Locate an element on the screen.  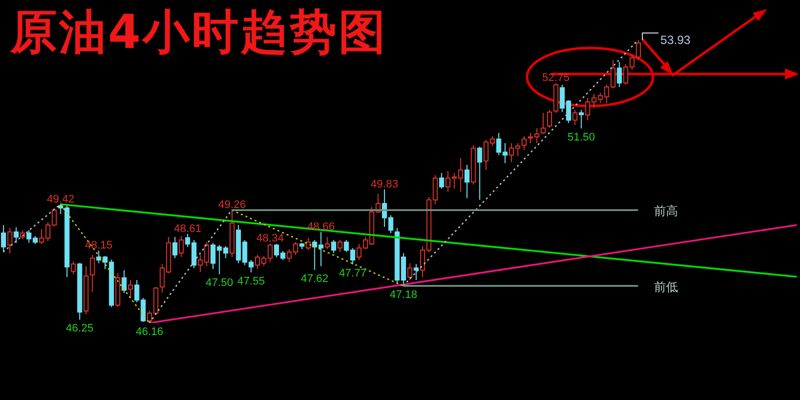
text: 47.50 is located at coordinates (220, 283).